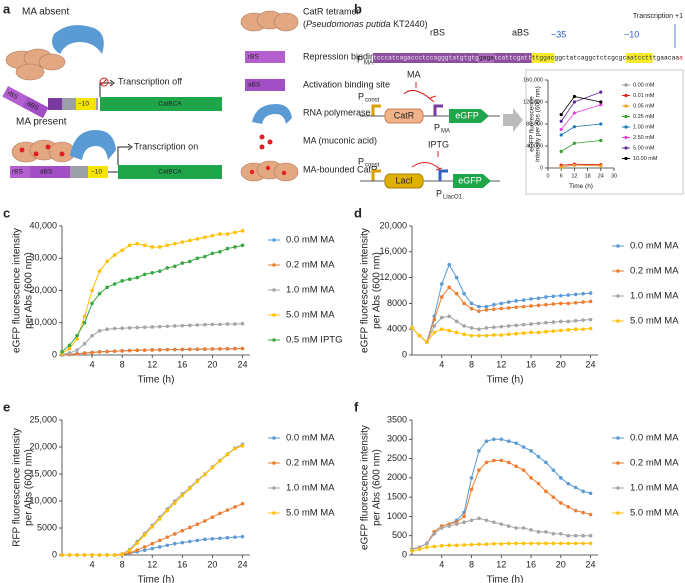  I want to click on panel-label: d, so click(358, 212).